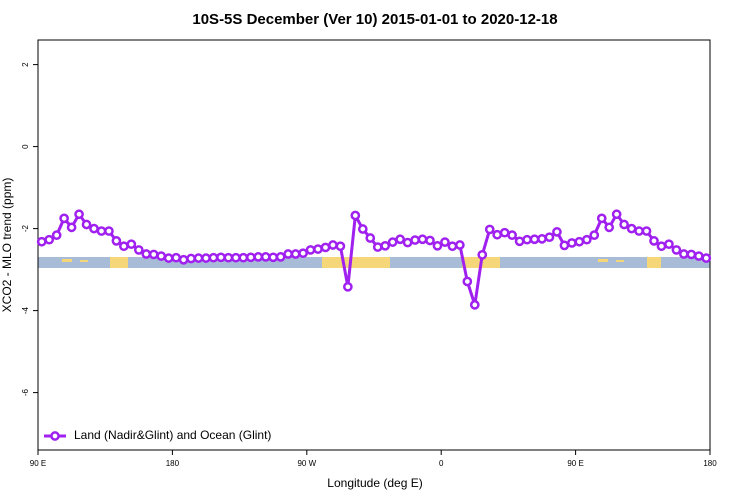  What do you see at coordinates (441, 463) in the screenshot?
I see `x-tick-label: 0` at bounding box center [441, 463].